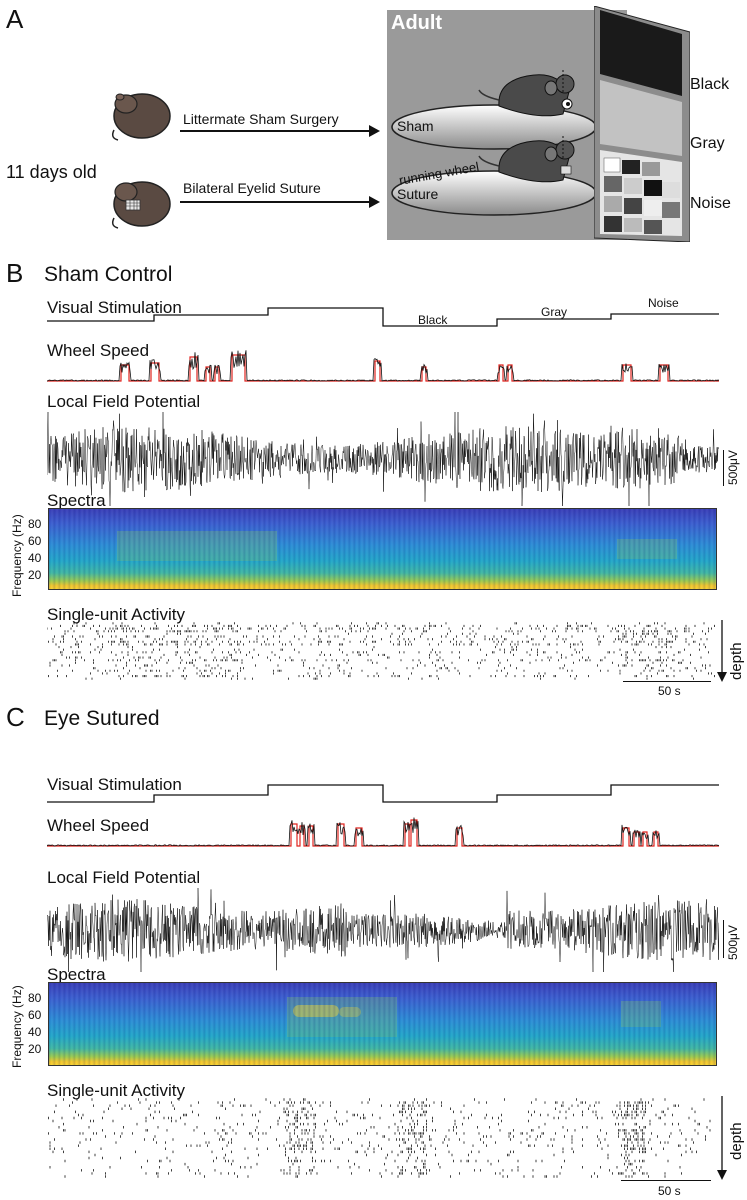 Image resolution: width=747 pixels, height=1200 pixels. Describe the element at coordinates (76, 974) in the screenshot. I see `c-spectra-label: Spectra` at that location.